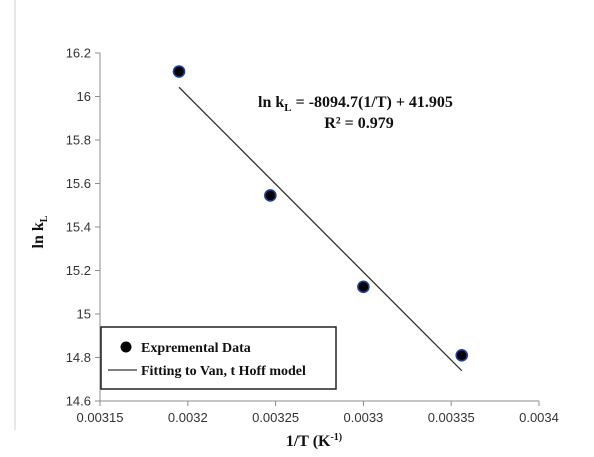 The height and width of the screenshot is (457, 594). Describe the element at coordinates (372, 102) in the screenshot. I see `equation-rest: = -8094.7(1/T) + 41.905` at that location.